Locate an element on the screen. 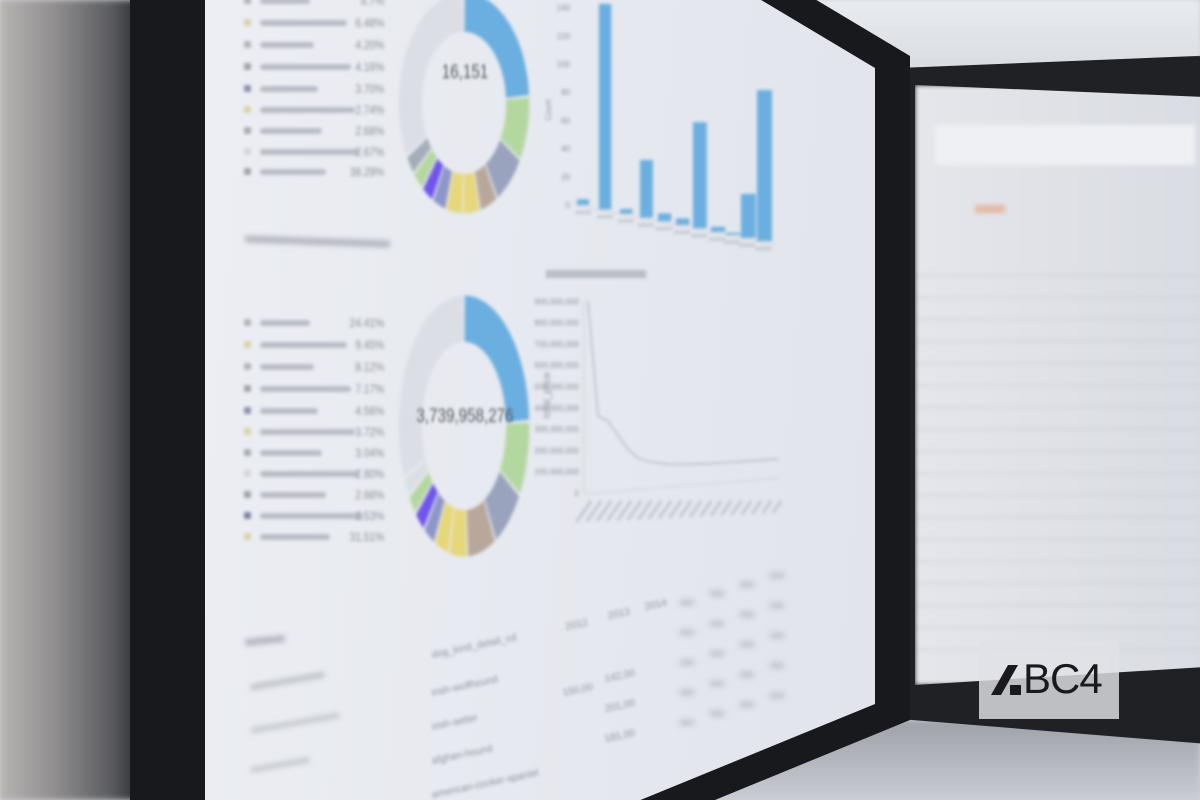 The width and height of the screenshot is (1200, 800). legend-percentage: 3.70% is located at coordinates (370, 89).